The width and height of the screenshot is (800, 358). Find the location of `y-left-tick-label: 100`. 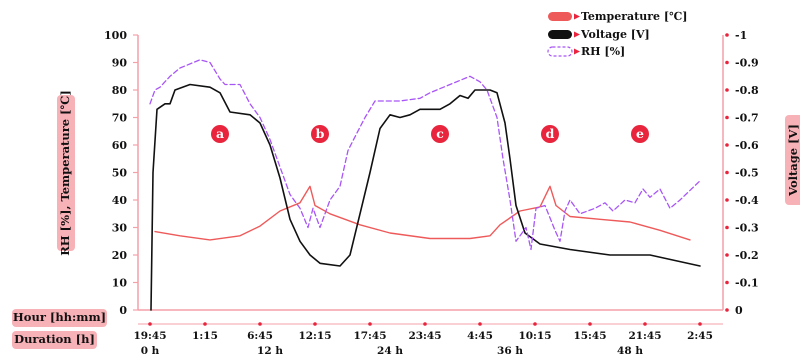

y-left-tick-label: 100 is located at coordinates (115, 35).